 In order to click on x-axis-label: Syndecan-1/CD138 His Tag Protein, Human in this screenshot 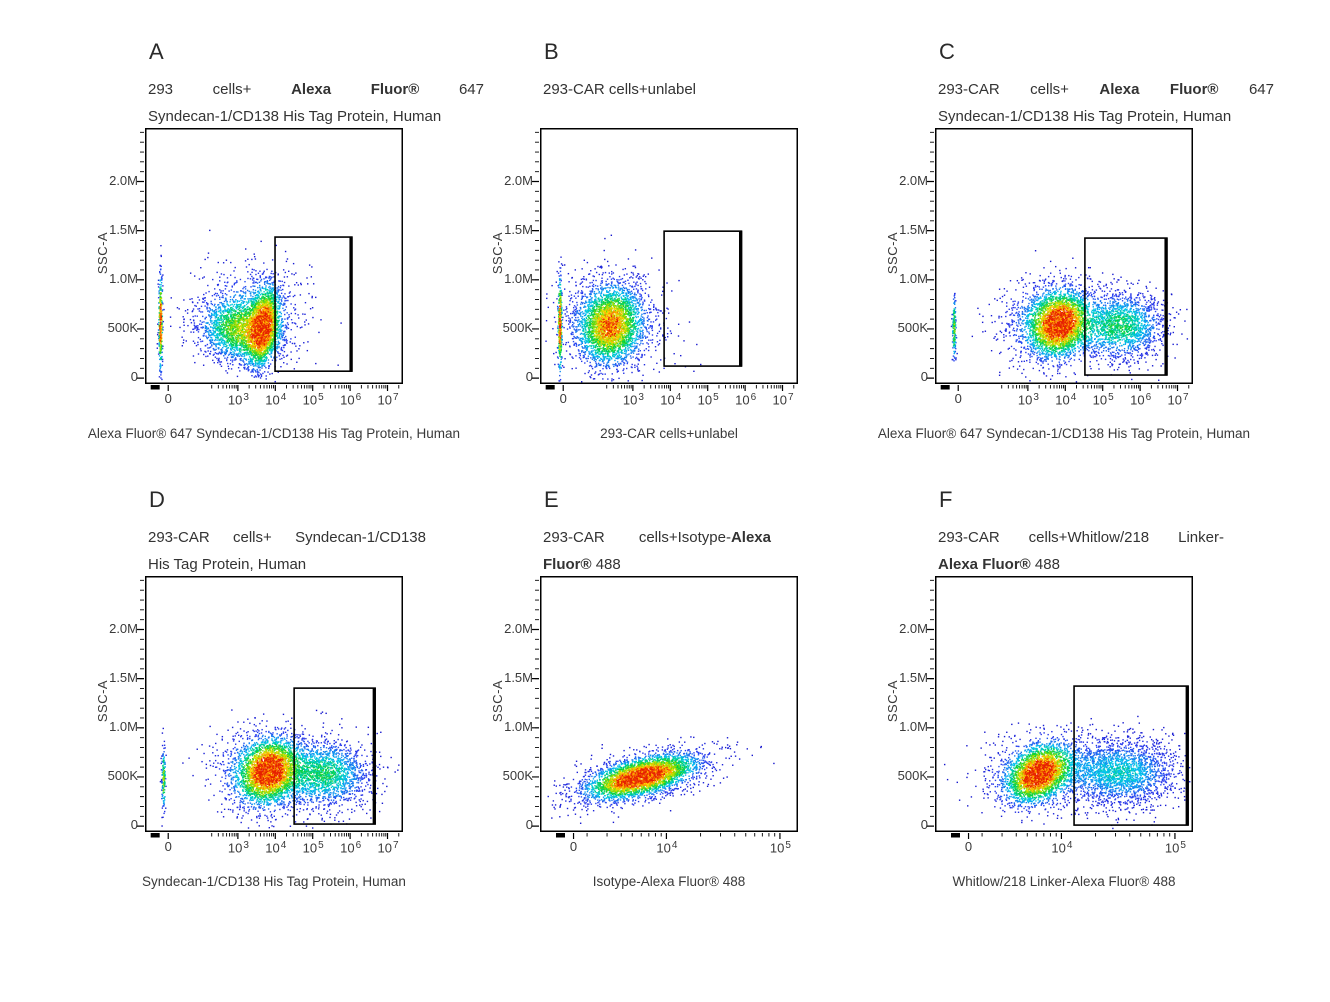, I will do `click(274, 881)`.